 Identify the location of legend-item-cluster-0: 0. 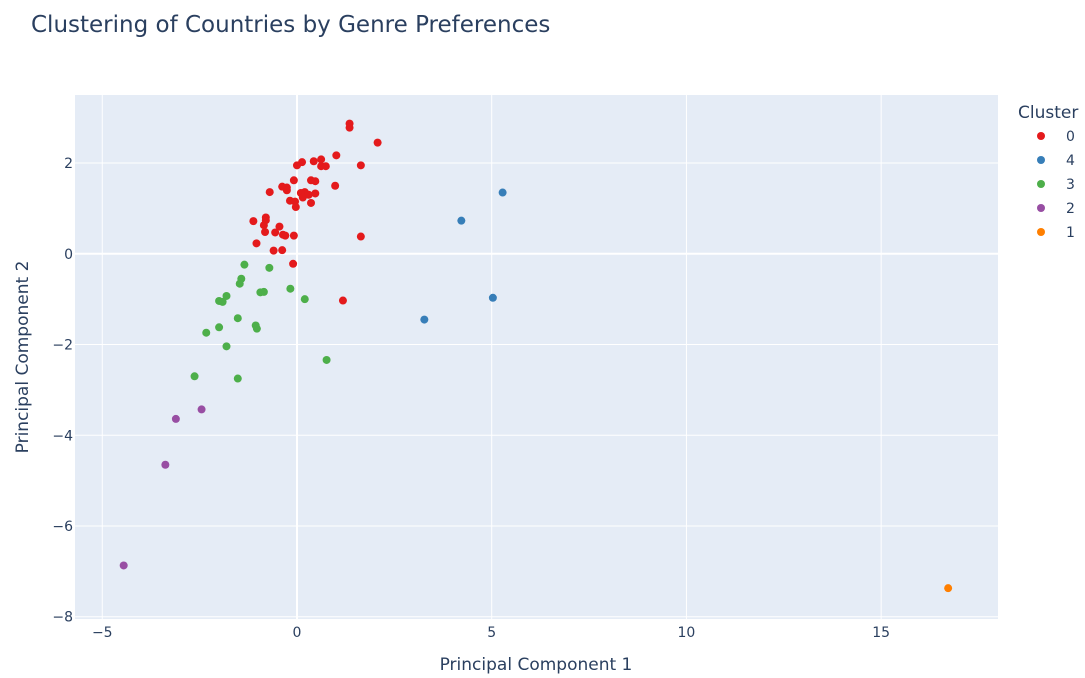
(1056, 137).